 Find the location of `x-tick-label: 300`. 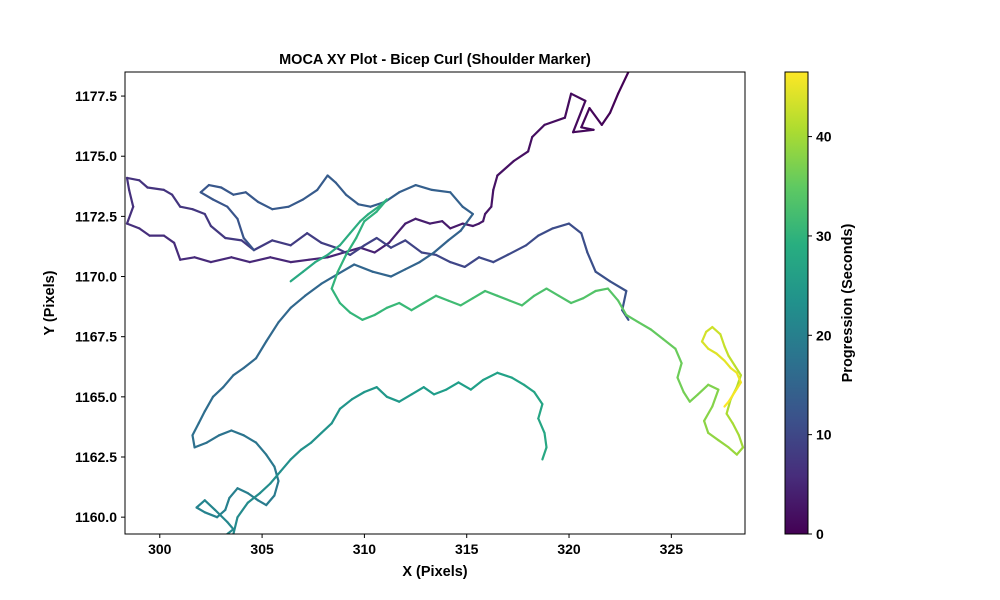

x-tick-label: 300 is located at coordinates (160, 549).